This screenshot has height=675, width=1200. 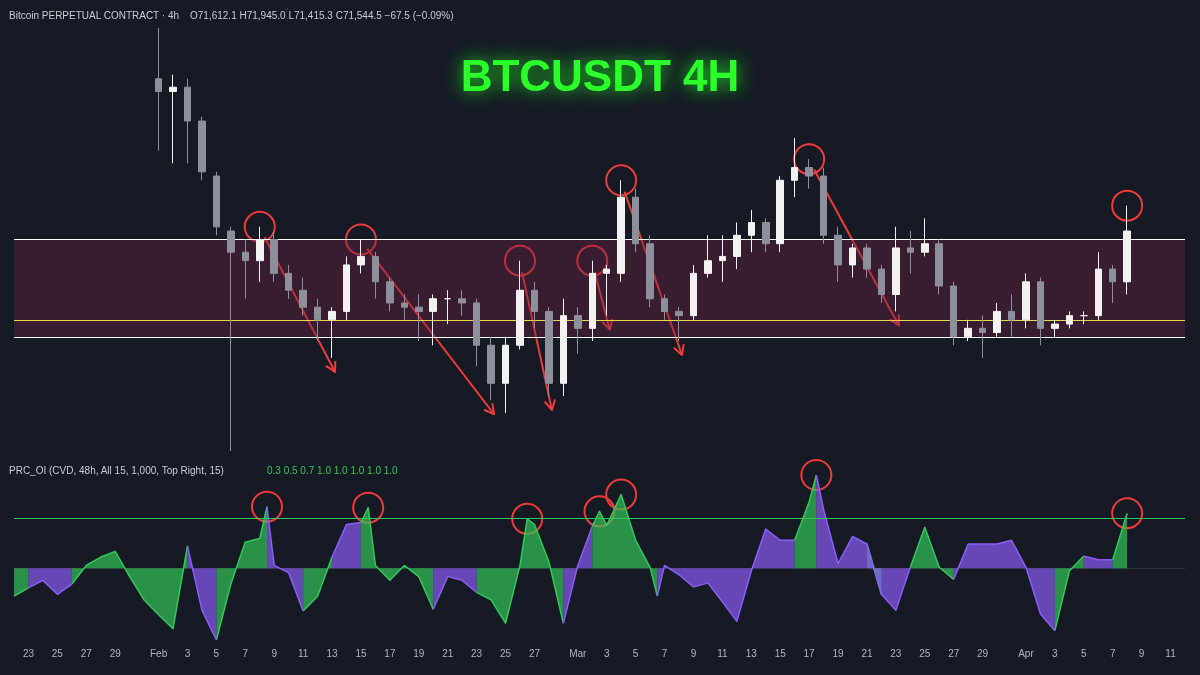 I want to click on text: O71,612.1 H71,945.0 L71,415.3 C71,544.5 −67.5 (−0.09%), so click(x=322, y=15).